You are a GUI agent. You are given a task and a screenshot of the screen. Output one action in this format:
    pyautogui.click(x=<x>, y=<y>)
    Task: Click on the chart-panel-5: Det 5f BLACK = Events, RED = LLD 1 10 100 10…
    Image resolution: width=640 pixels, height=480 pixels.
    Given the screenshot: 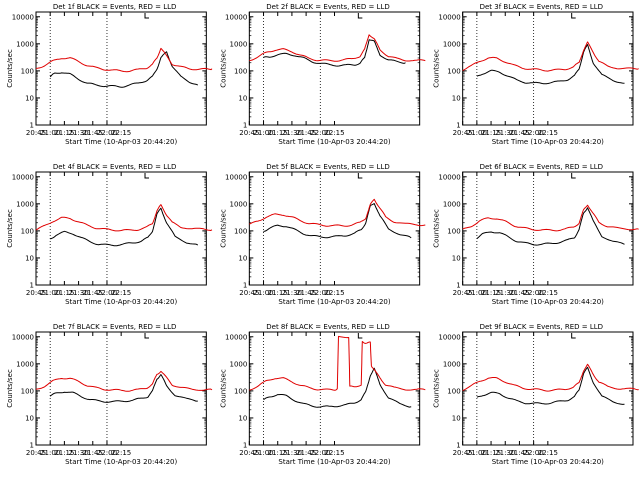 What is the action you would take?
    pyautogui.click(x=322, y=234)
    